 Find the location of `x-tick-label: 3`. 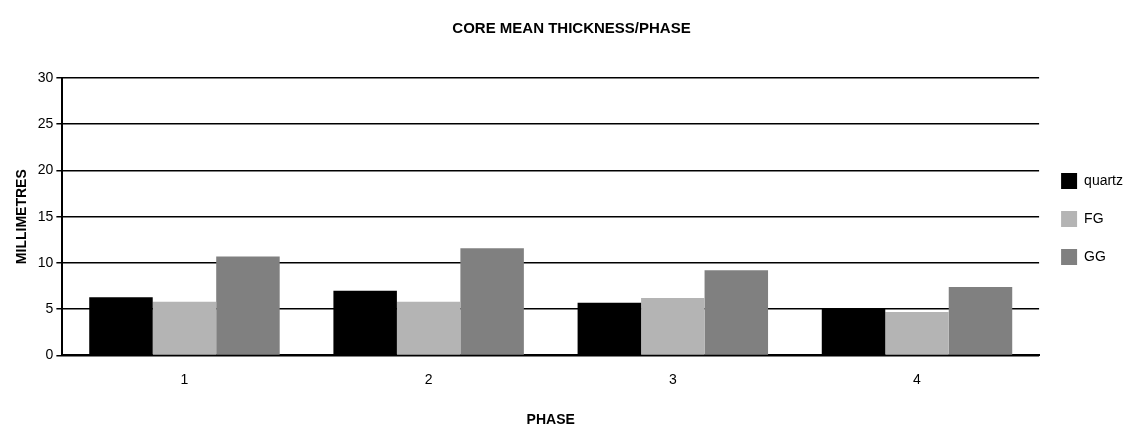

x-tick-label: 3 is located at coordinates (672, 378).